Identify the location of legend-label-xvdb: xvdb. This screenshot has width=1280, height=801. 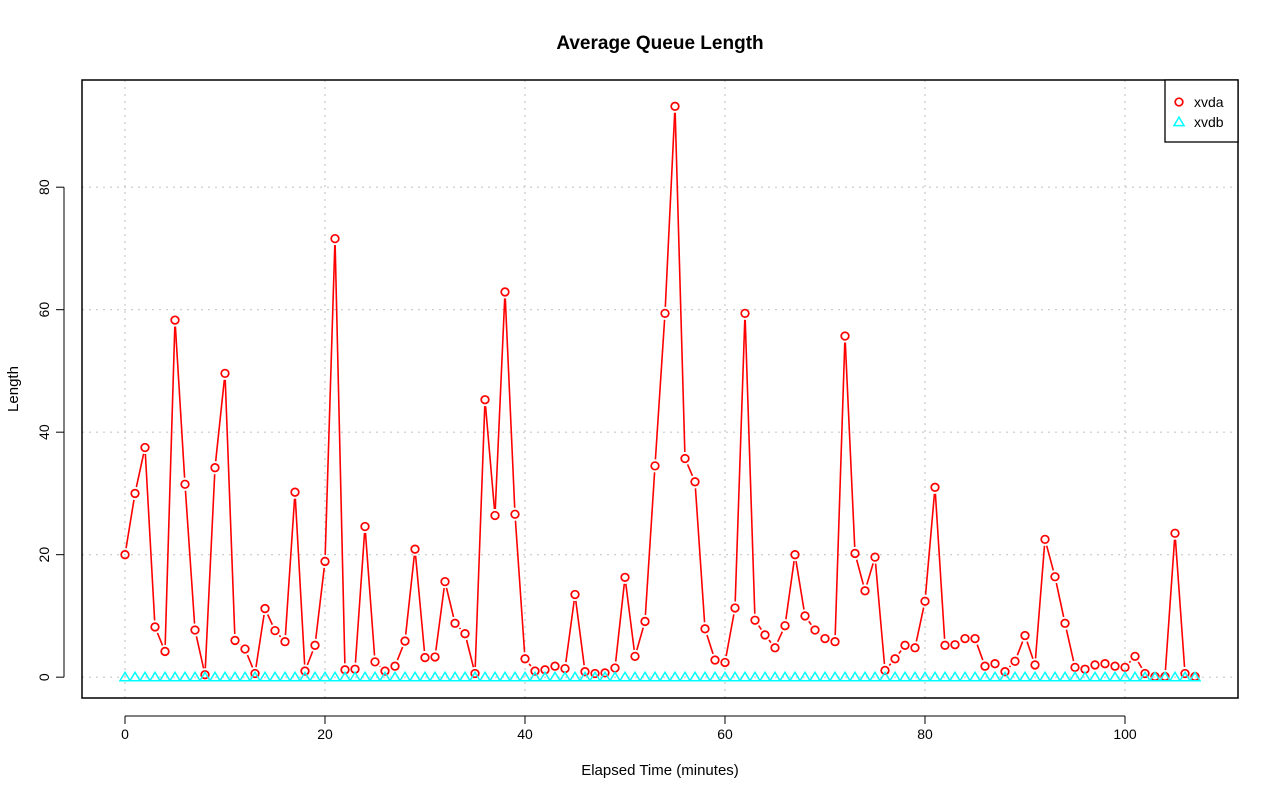
(1209, 122).